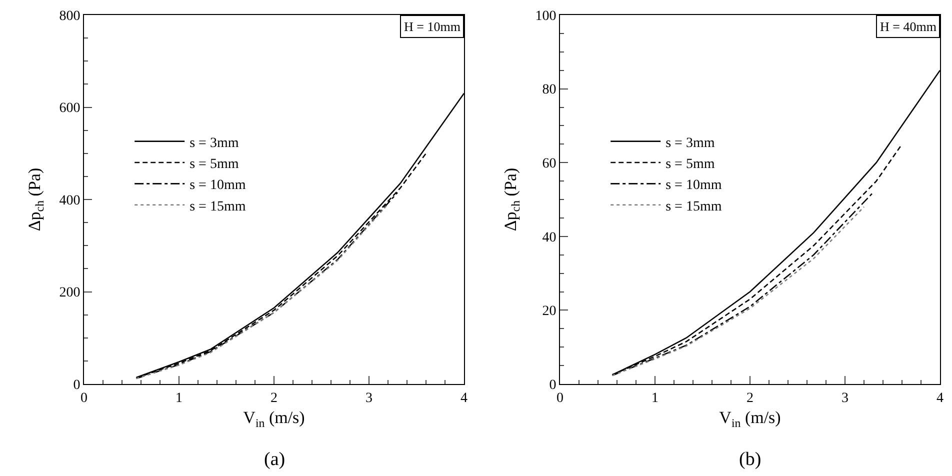 This screenshot has width=952, height=476. Describe the element at coordinates (545, 16) in the screenshot. I see `y-tick-label: 100` at that location.